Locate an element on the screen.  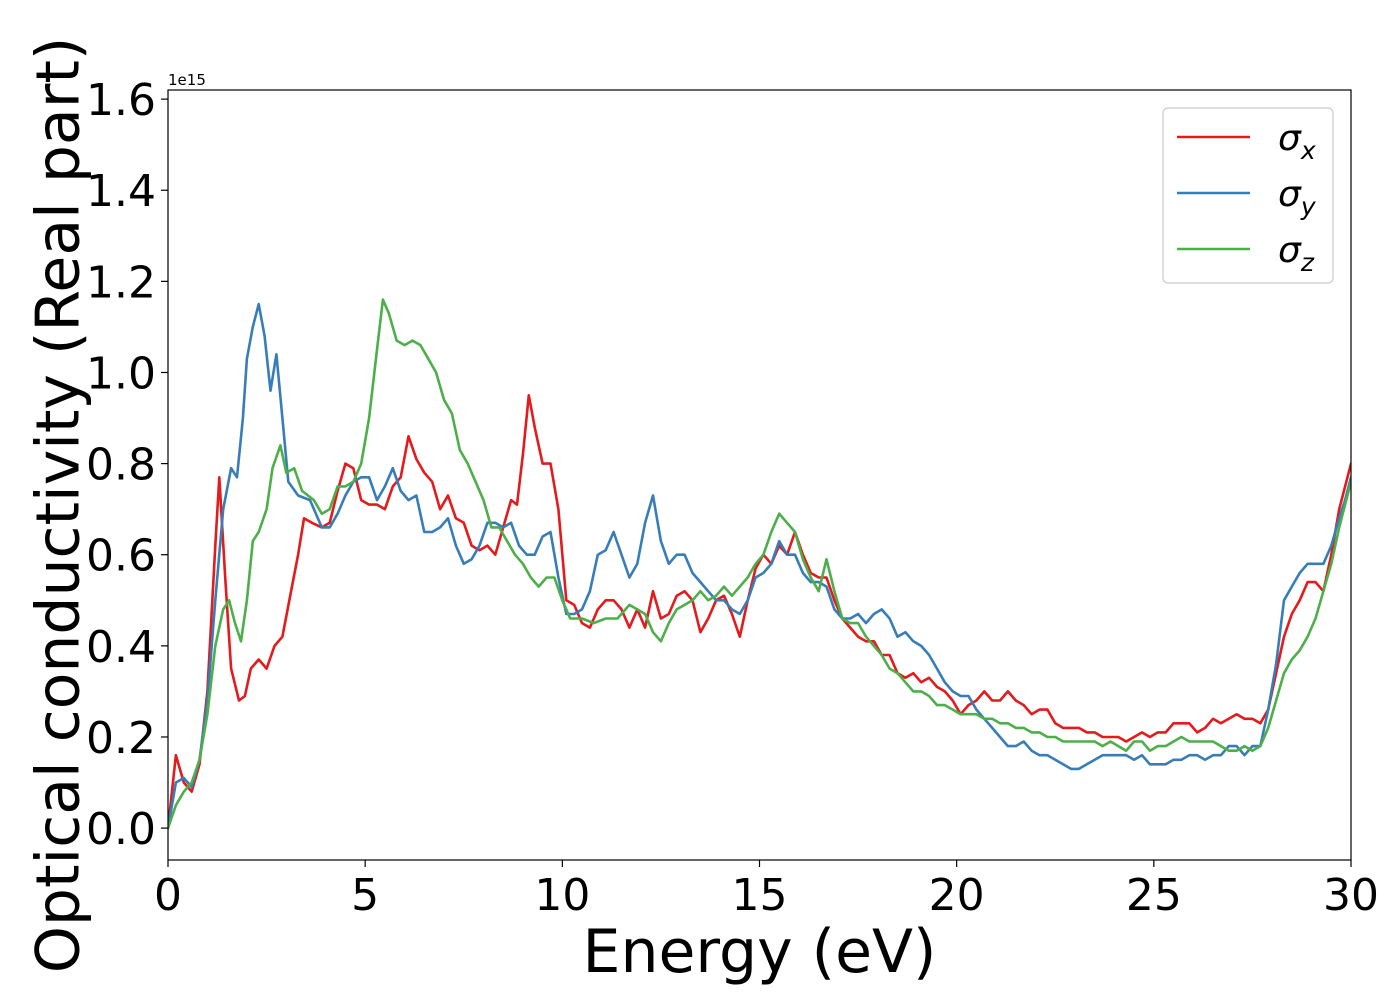
y-tick-label: 0.2 is located at coordinates (121, 738).